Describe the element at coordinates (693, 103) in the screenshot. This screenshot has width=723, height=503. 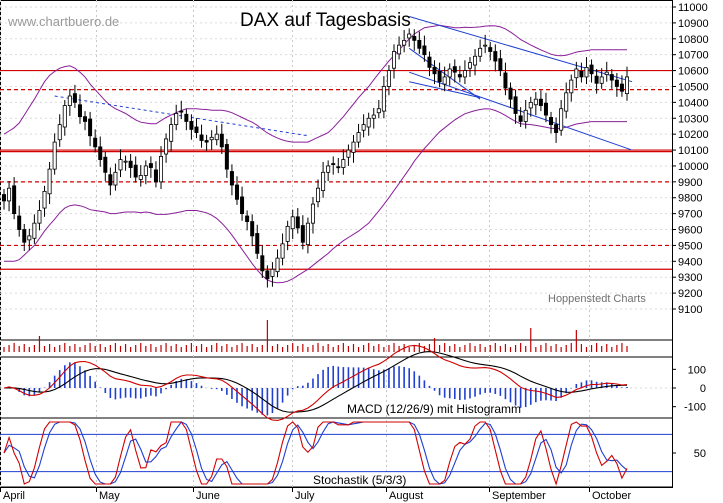
I see `price-tick-label: 10400` at that location.